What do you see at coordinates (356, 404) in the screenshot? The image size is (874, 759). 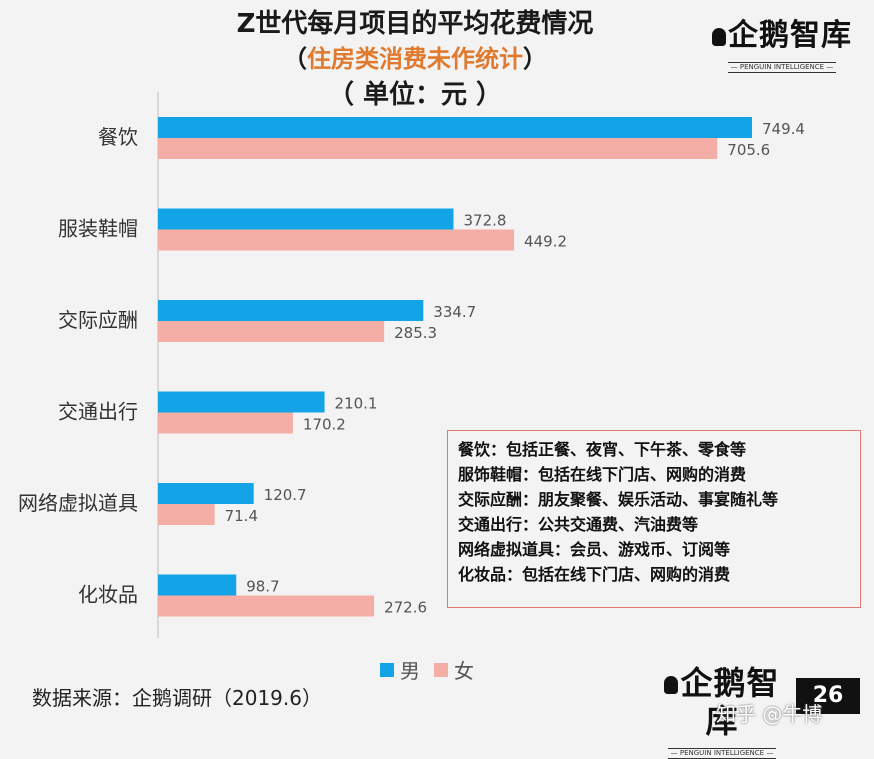 I see `data-label: 210.1` at bounding box center [356, 404].